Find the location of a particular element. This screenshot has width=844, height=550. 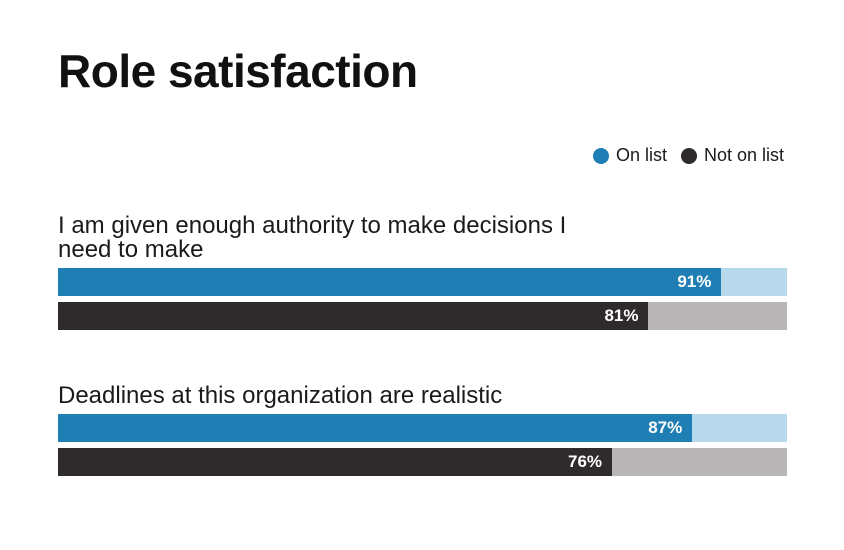

bar-track-deadlines-on-list: 87% is located at coordinates (422, 428).